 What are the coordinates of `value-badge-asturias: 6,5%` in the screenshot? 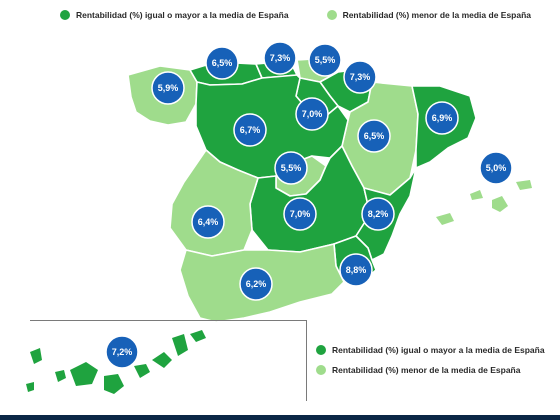 It's located at (222, 63).